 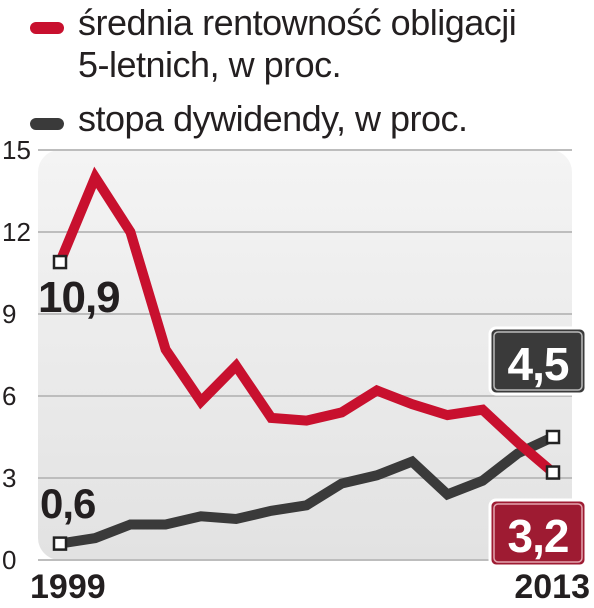 What do you see at coordinates (60, 262) in the screenshot?
I see `marker-bond-yield-start` at bounding box center [60, 262].